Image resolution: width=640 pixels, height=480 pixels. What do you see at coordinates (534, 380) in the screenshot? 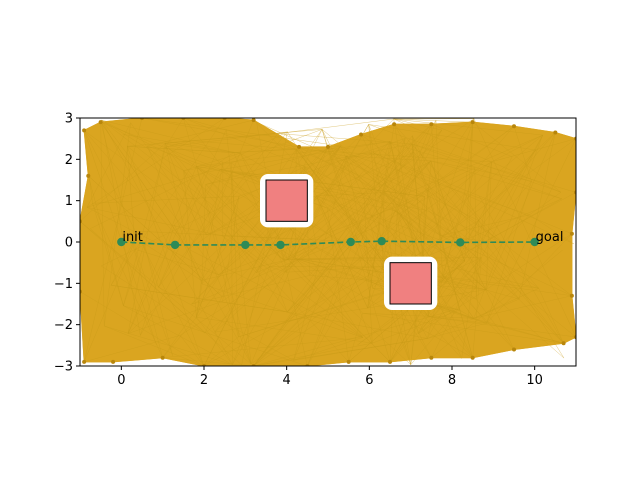
I see `x-tick-label: 10` at bounding box center [534, 380].